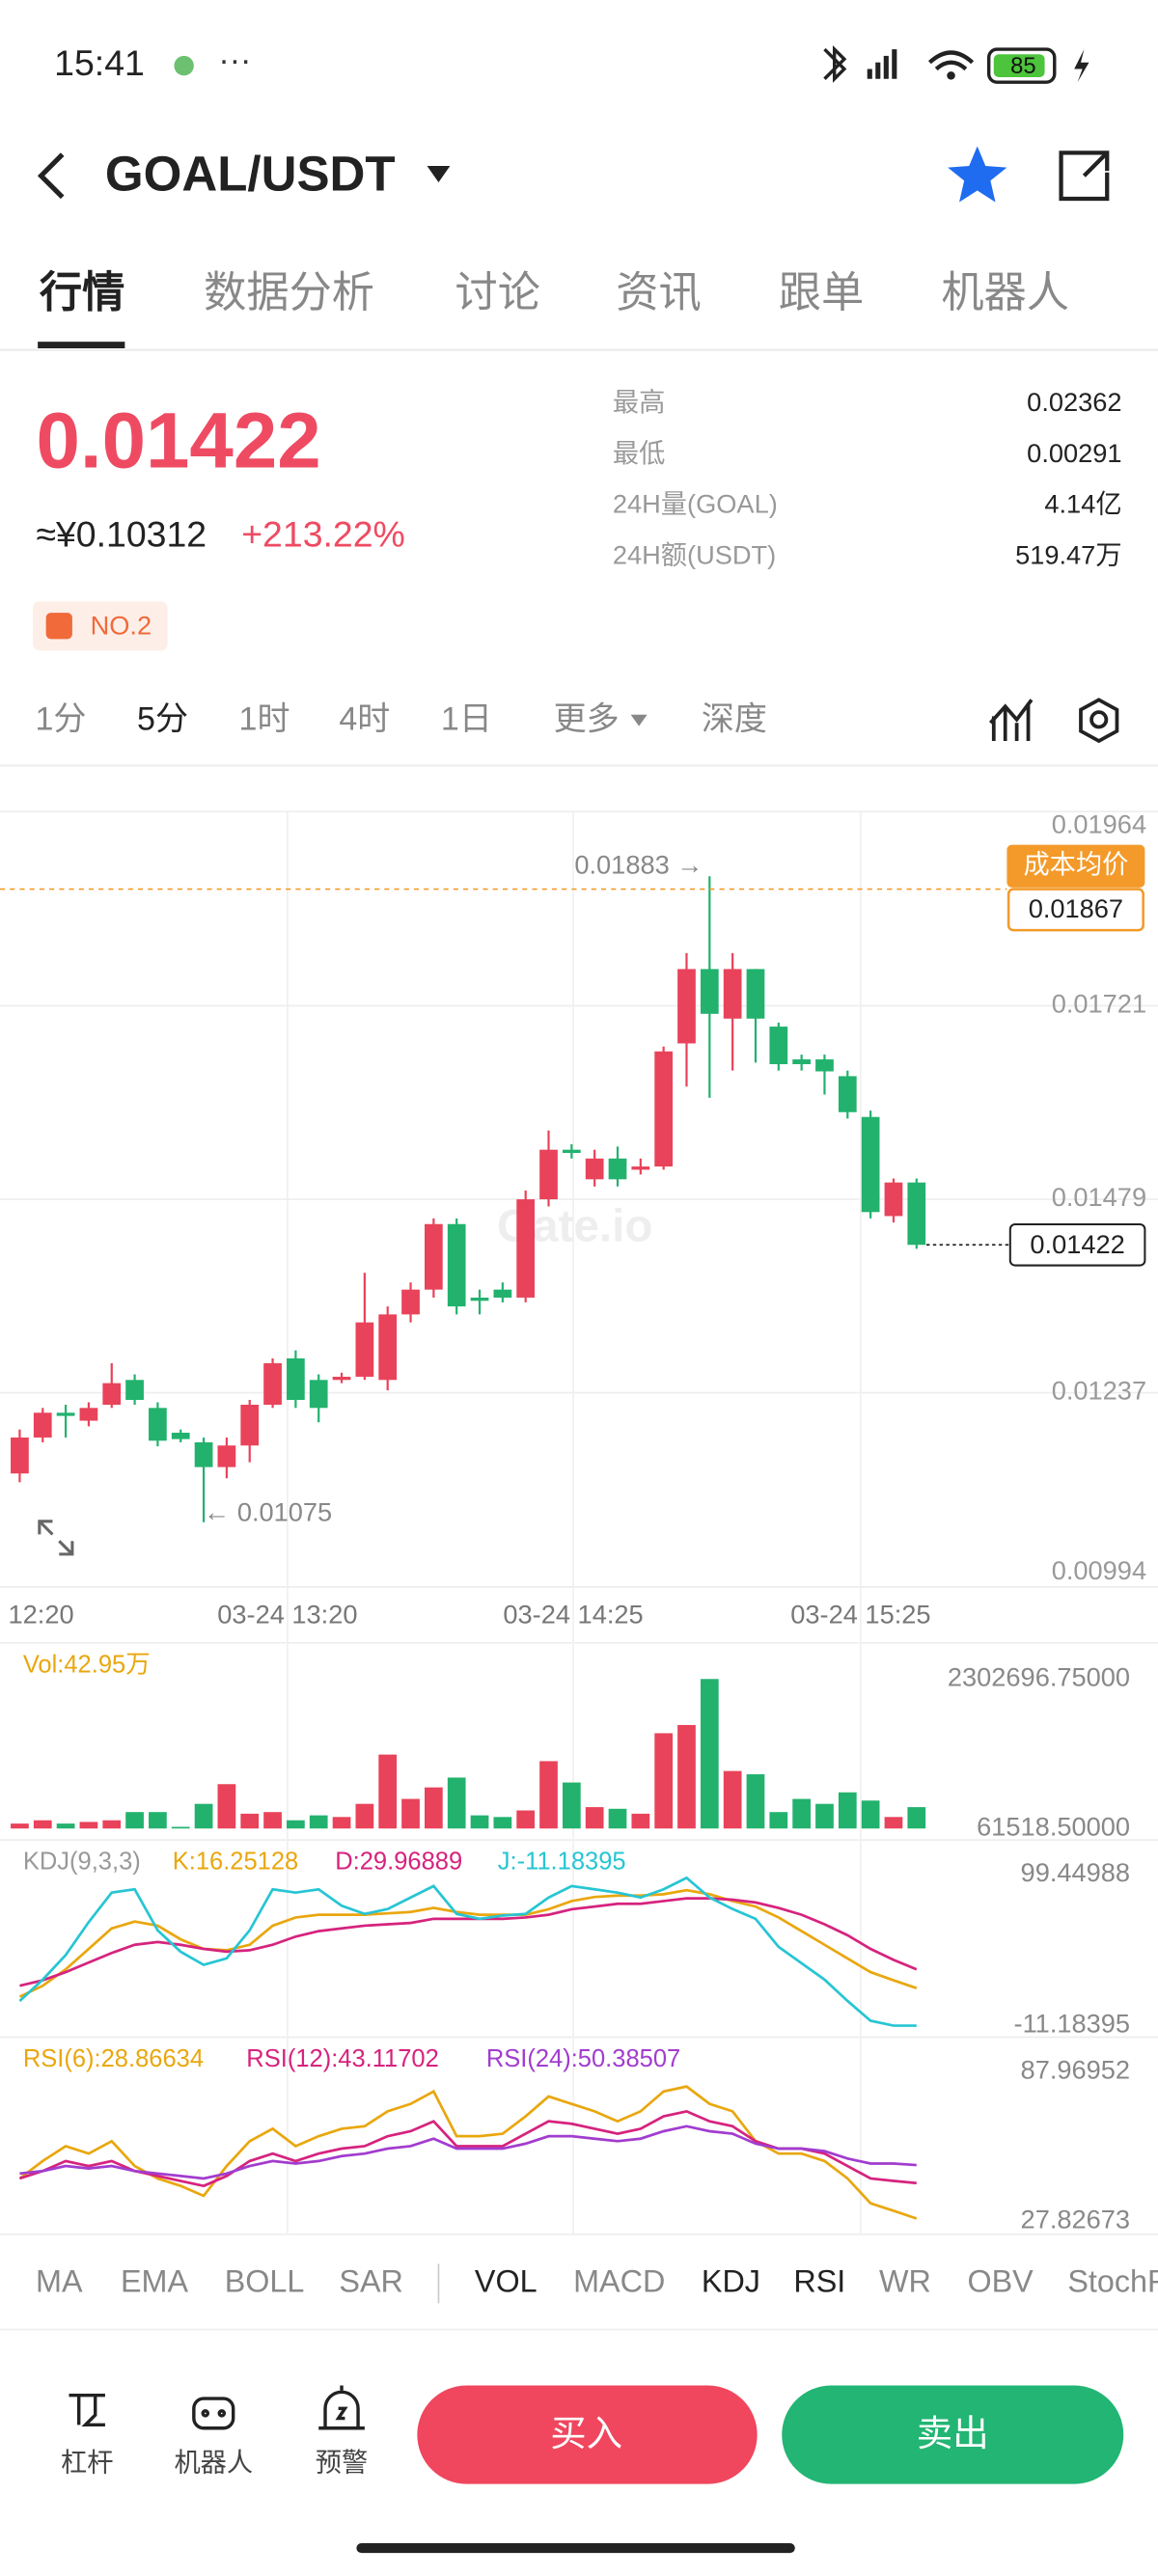 The image size is (1158, 2576). I want to click on more-arrow, so click(639, 720).